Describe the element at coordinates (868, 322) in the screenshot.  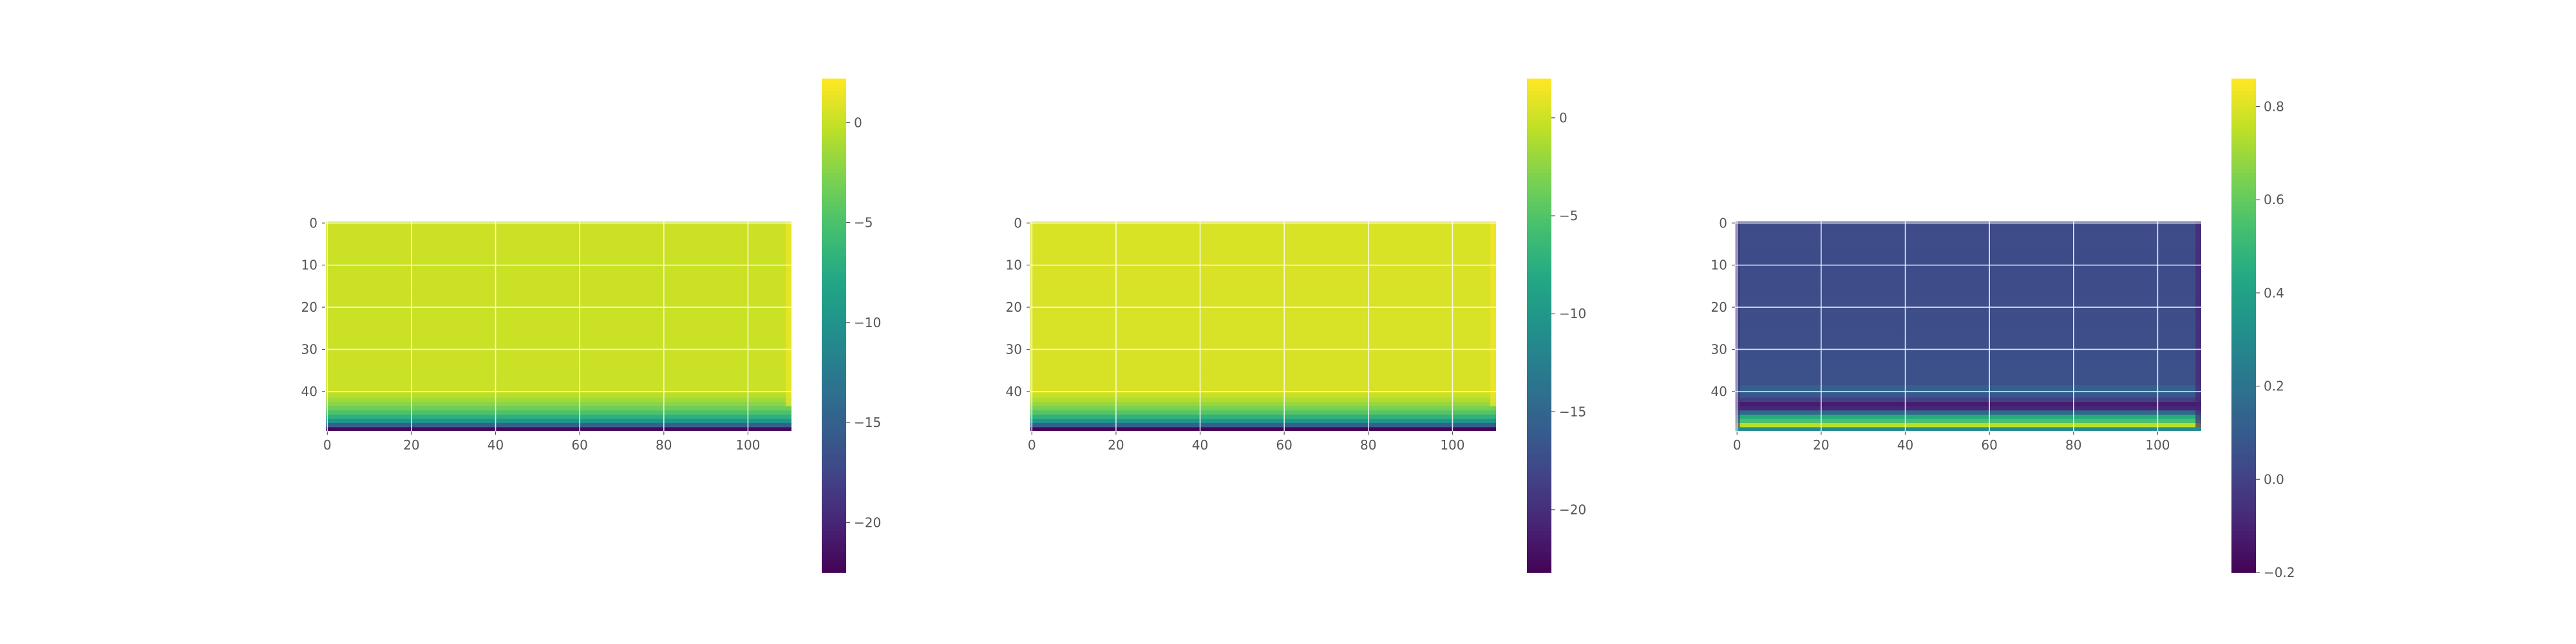
I see `colorbar-tick-label: −10` at that location.